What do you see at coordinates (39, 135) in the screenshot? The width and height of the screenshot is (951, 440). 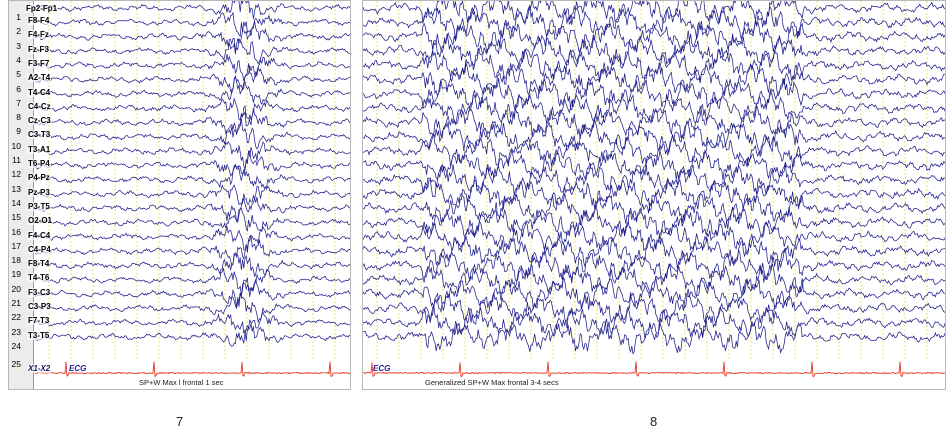 I see `channel-label: C3-T3` at bounding box center [39, 135].